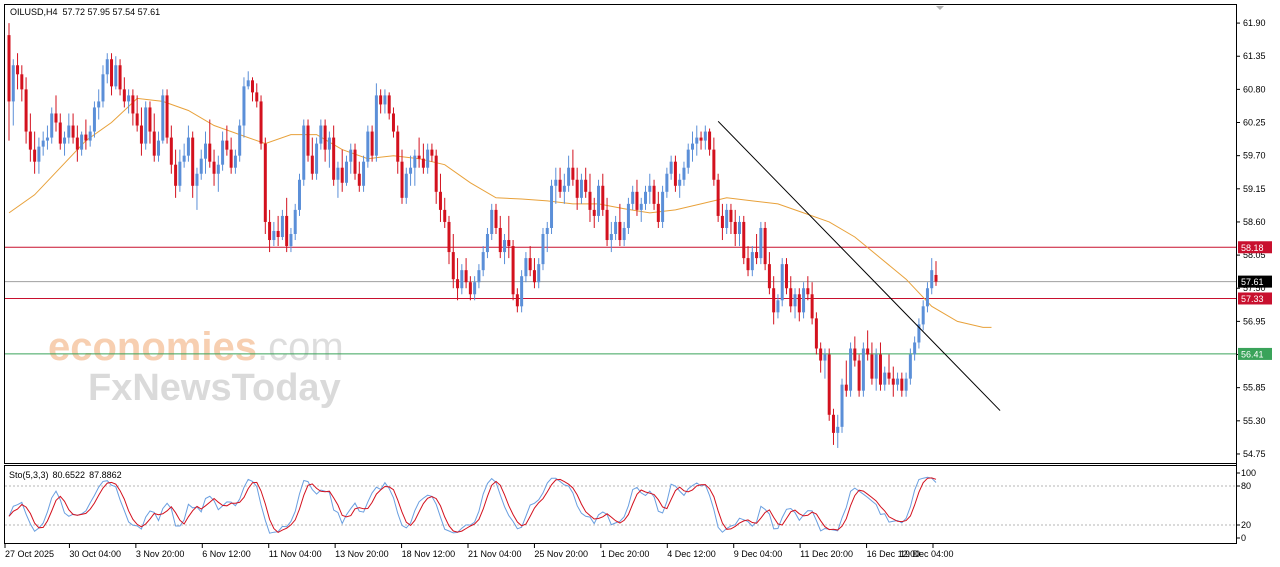 The image size is (1280, 567). I want to click on time-tick-label: 11 Nov 04:00, so click(295, 554).